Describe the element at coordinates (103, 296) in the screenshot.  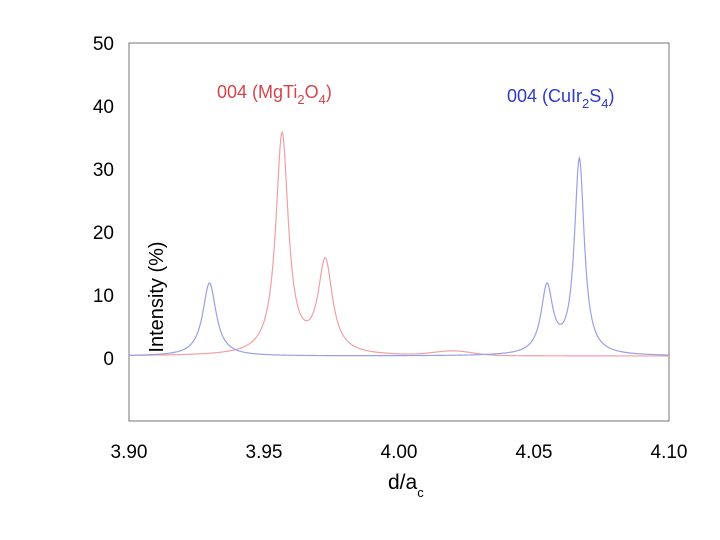
I see `y-tick-label: 10` at that location.